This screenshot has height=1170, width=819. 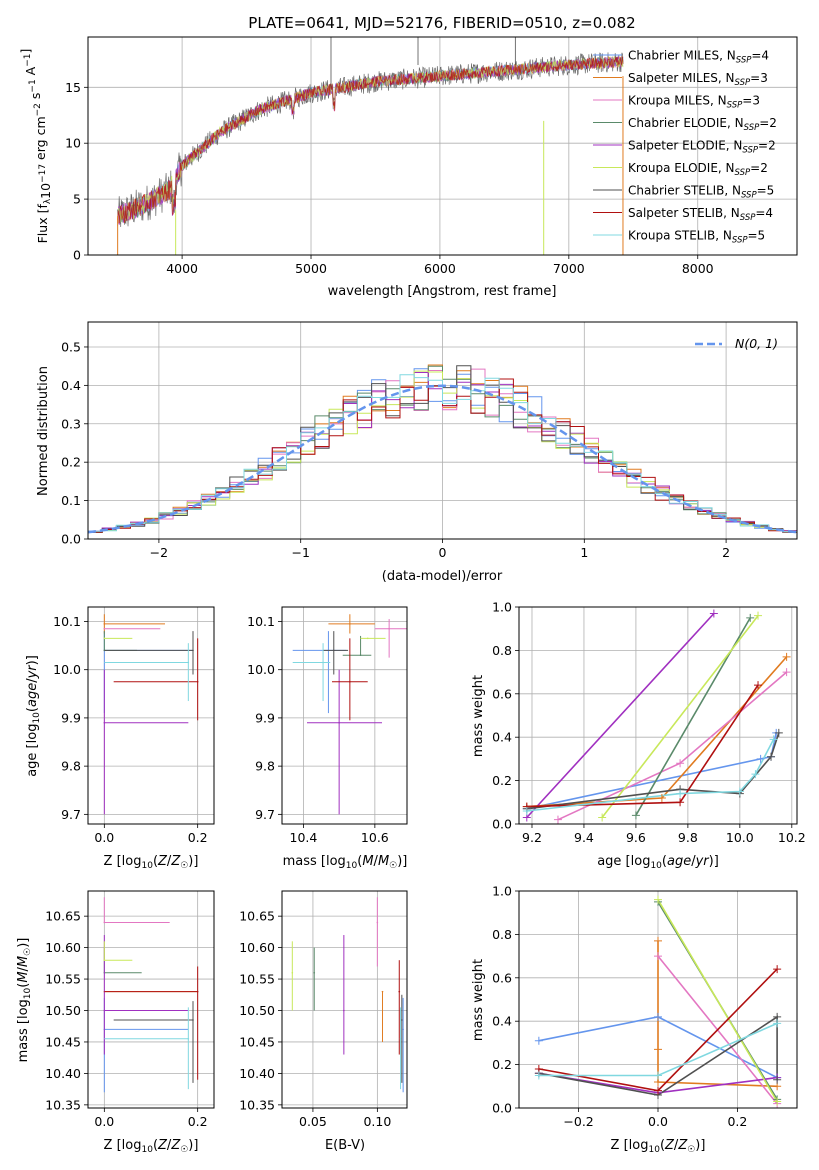 What do you see at coordinates (257, 947) in the screenshot?
I see `mass-ebv-ytick-label: 10.60` at bounding box center [257, 947].